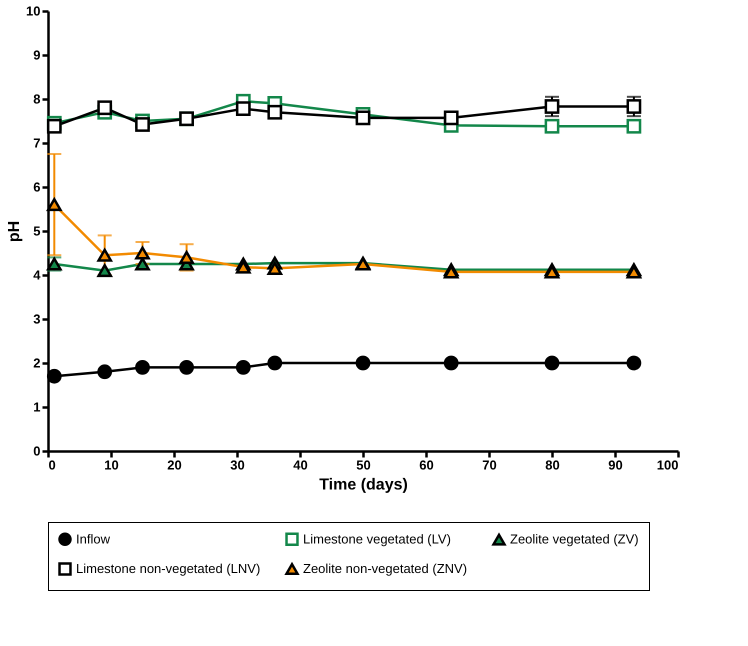 This screenshot has height=646, width=748. What do you see at coordinates (237, 465) in the screenshot?
I see `x-tick-label: 30` at bounding box center [237, 465].